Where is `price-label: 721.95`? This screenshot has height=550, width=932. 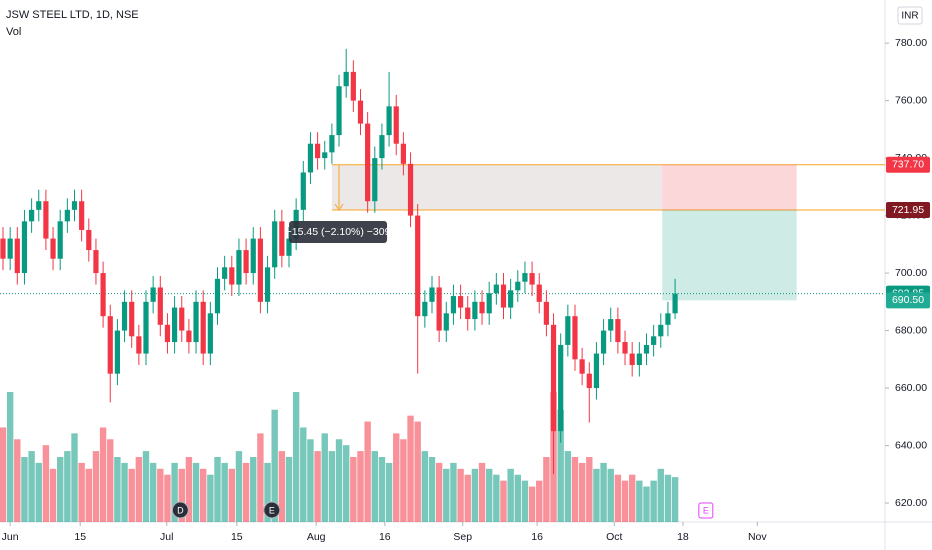 price-label: 721.95 is located at coordinates (908, 210).